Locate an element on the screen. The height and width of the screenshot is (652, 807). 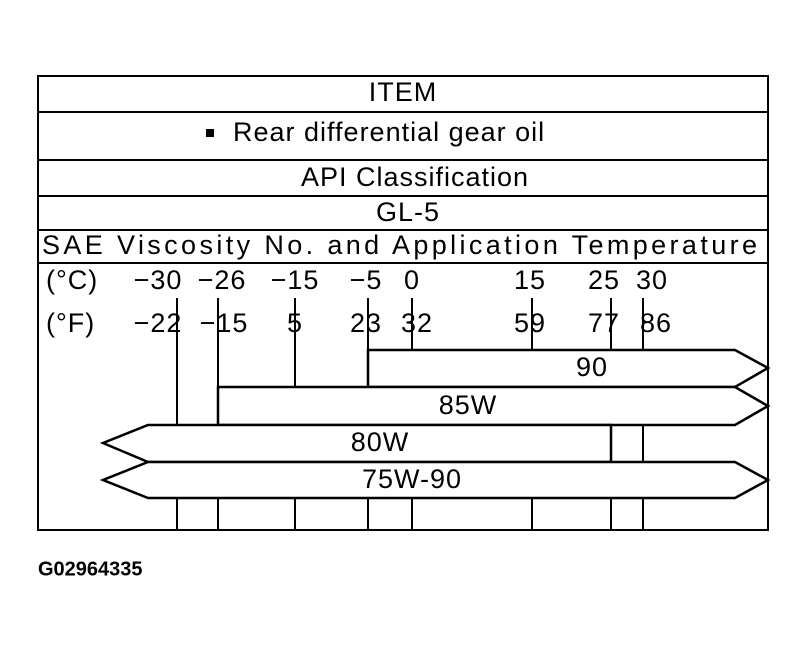
fahrenheit-tick: 32 is located at coordinates (417, 323).